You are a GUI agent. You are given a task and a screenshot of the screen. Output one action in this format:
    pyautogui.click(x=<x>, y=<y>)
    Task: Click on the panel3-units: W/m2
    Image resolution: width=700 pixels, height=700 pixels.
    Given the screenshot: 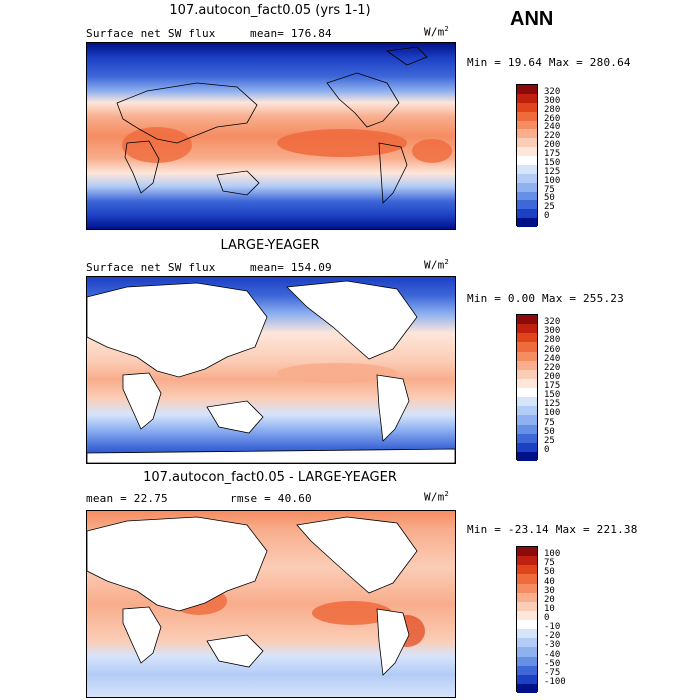 What is the action you would take?
    pyautogui.click(x=436, y=497)
    